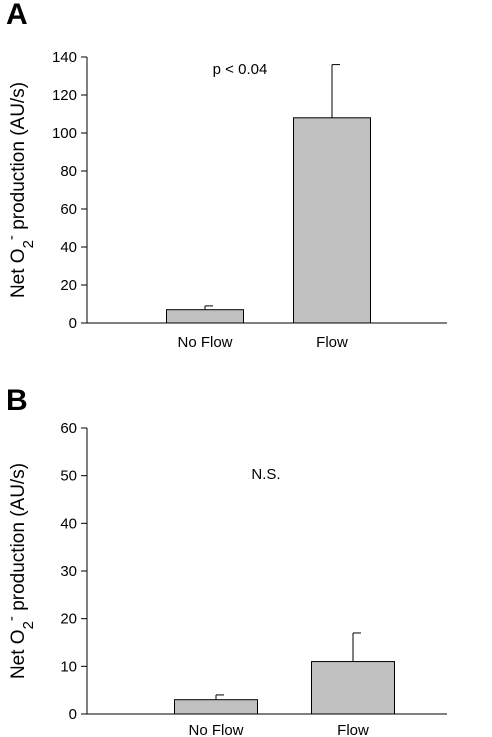 This screenshot has height=737, width=492. What do you see at coordinates (64, 57) in the screenshot?
I see `y-tick-label: 140` at bounding box center [64, 57].